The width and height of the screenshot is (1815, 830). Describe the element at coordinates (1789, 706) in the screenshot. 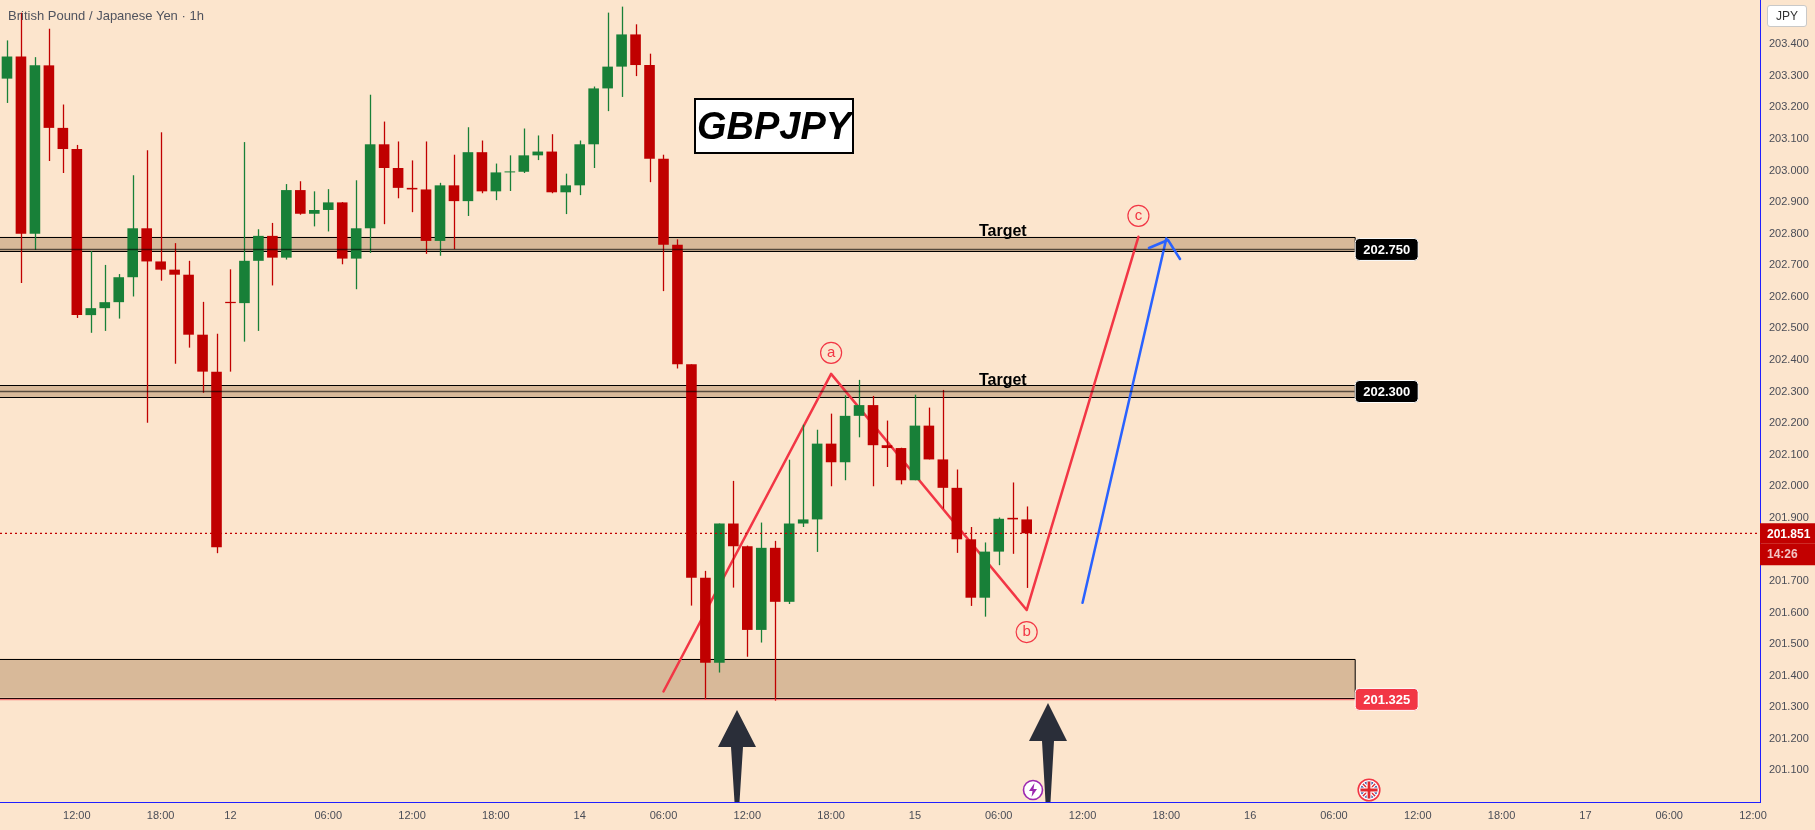

I see `y-tick-label: 201.300` at that location.